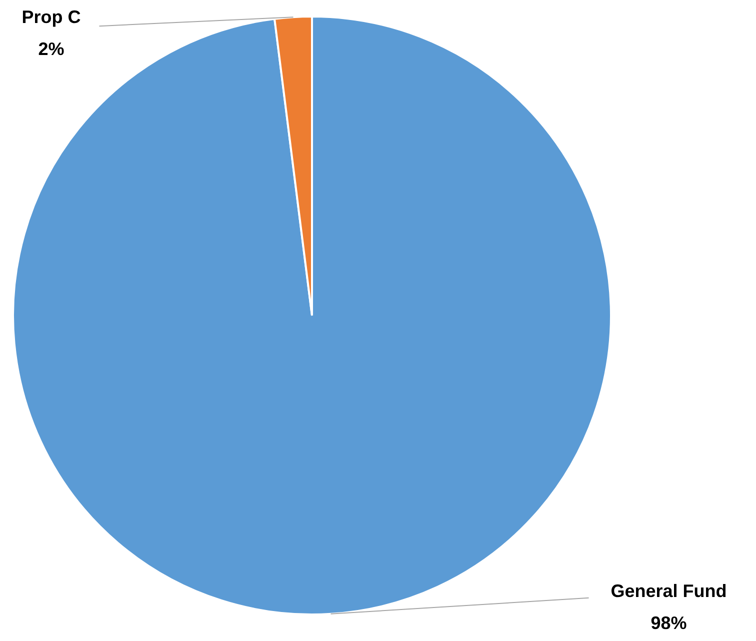  What do you see at coordinates (668, 590) in the screenshot?
I see `slice-label: General Fund` at bounding box center [668, 590].